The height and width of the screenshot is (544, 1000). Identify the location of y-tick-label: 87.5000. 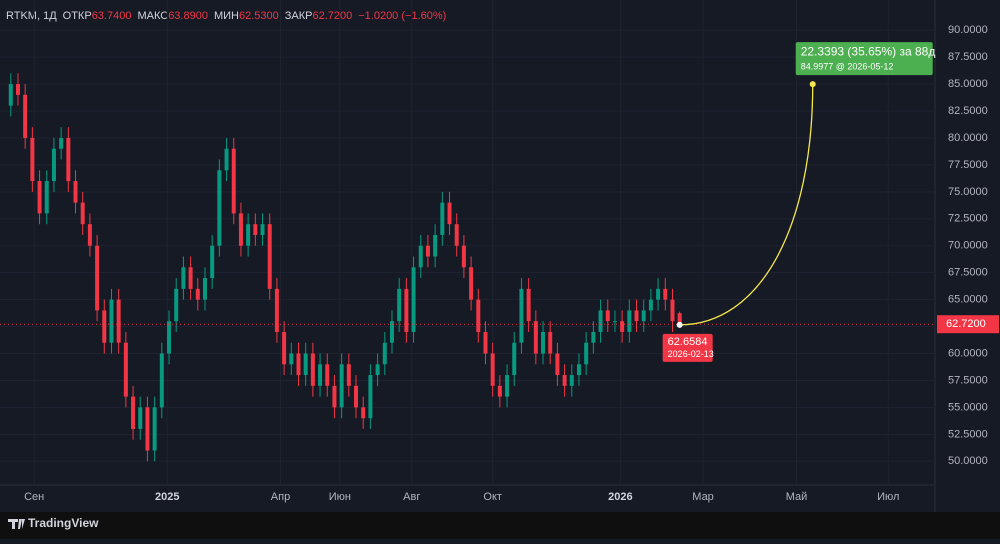
(968, 57).